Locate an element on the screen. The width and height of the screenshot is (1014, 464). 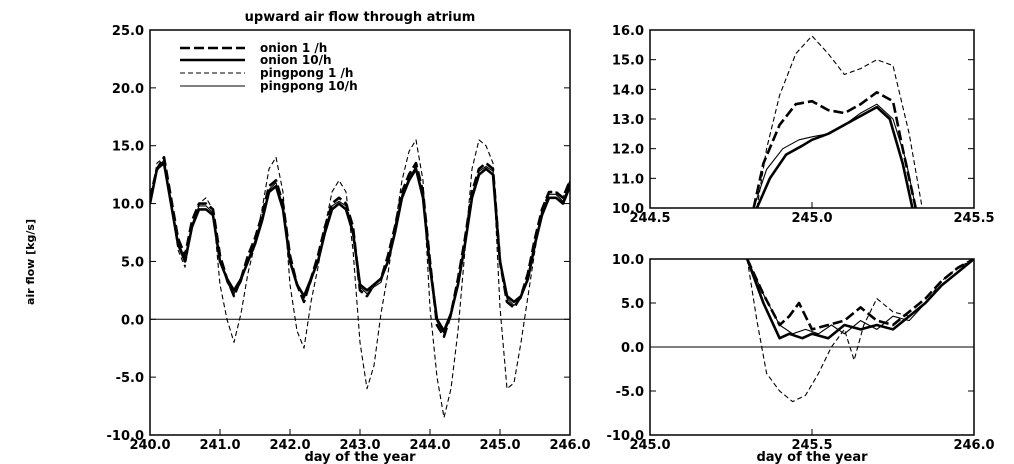
br-x-tick-label: 245.5 is located at coordinates (811, 445).